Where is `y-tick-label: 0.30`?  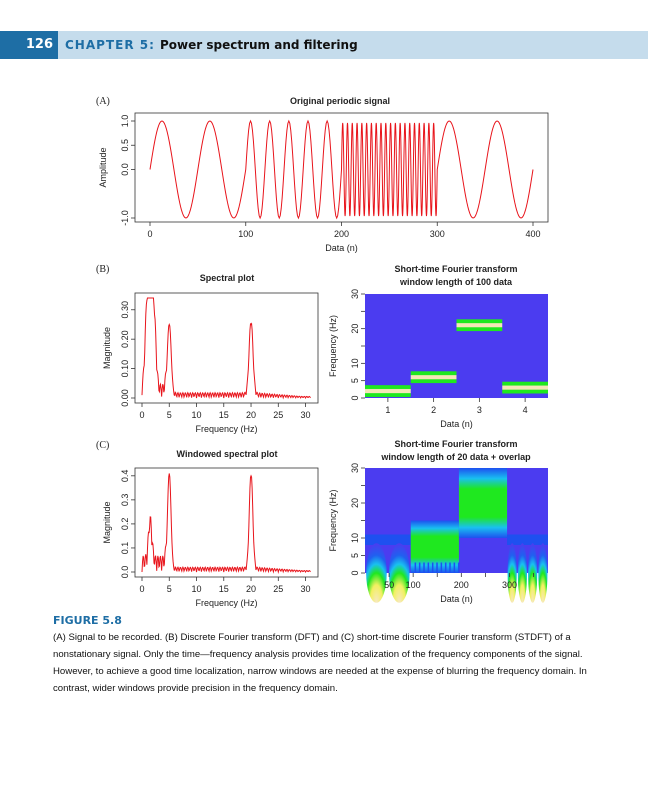
y-tick-label: 0.30 is located at coordinates (125, 310).